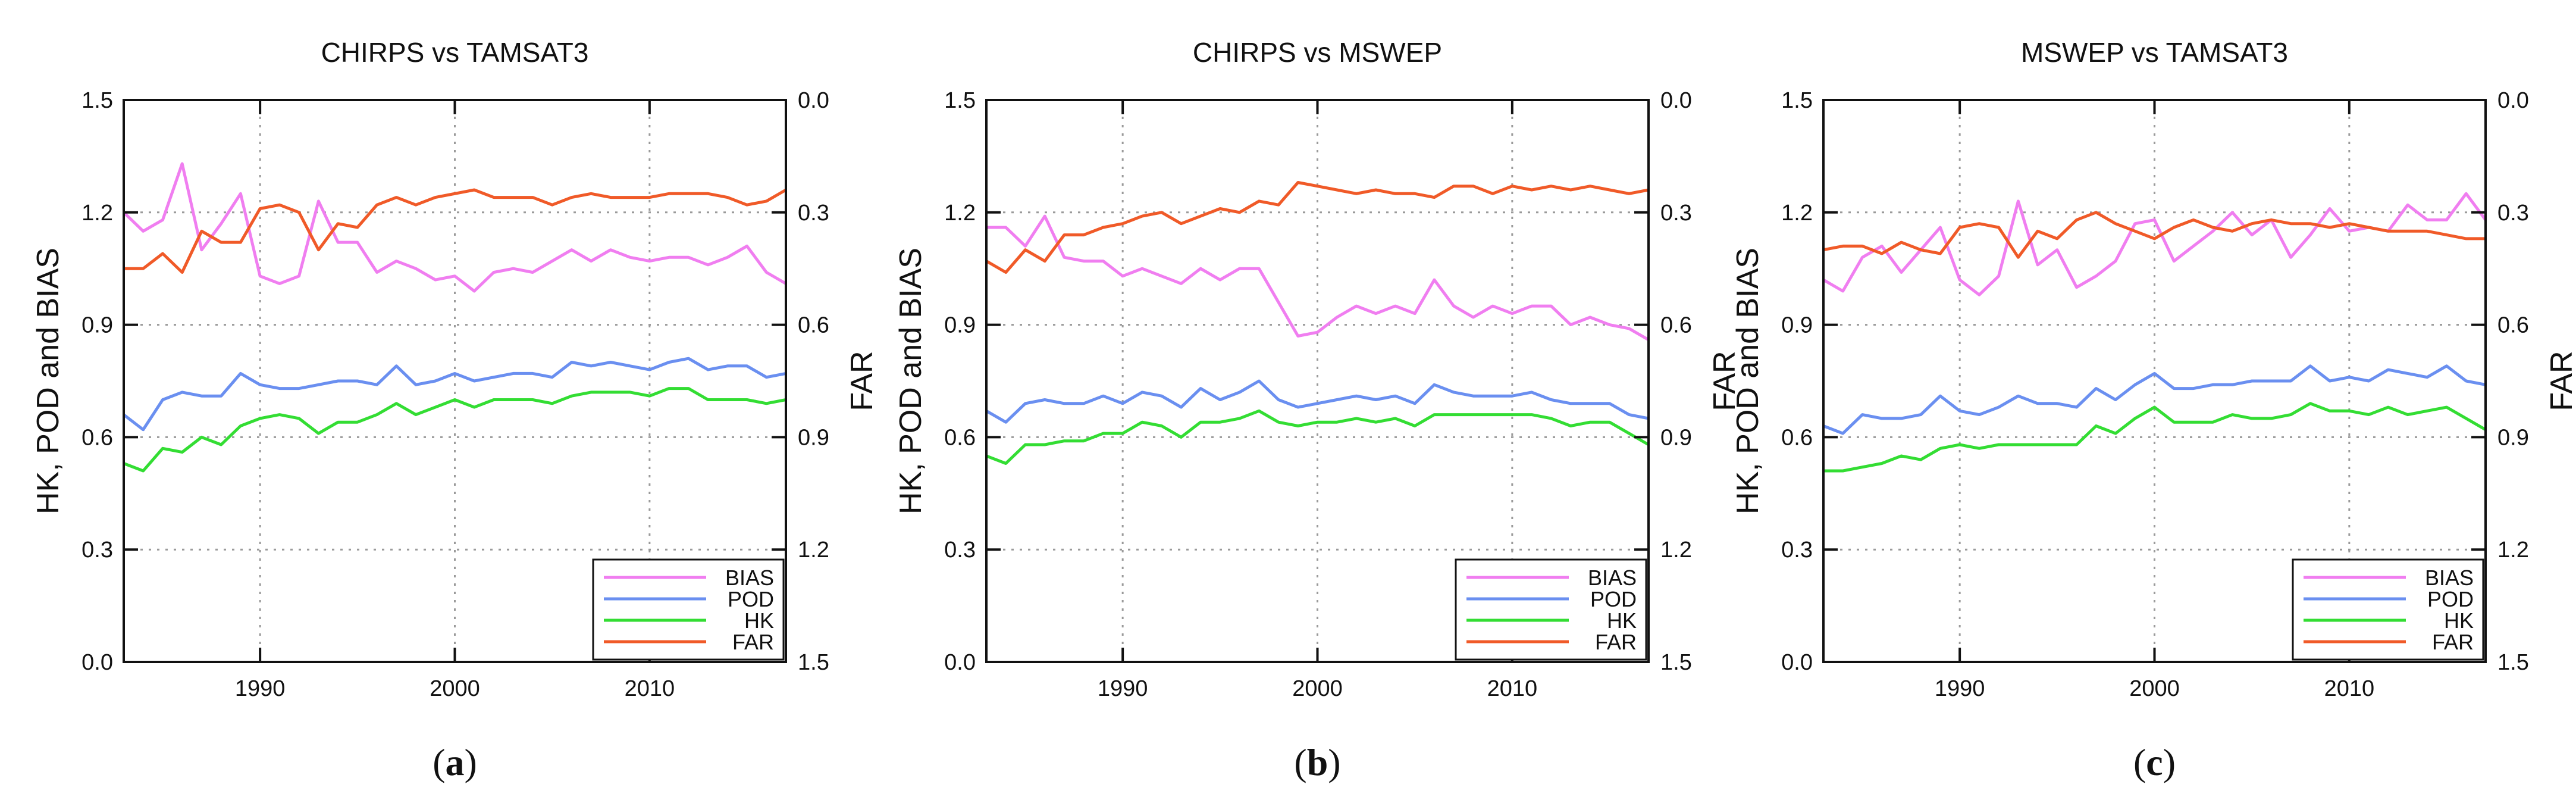  I want to click on panel-label: (c), so click(2154, 762).